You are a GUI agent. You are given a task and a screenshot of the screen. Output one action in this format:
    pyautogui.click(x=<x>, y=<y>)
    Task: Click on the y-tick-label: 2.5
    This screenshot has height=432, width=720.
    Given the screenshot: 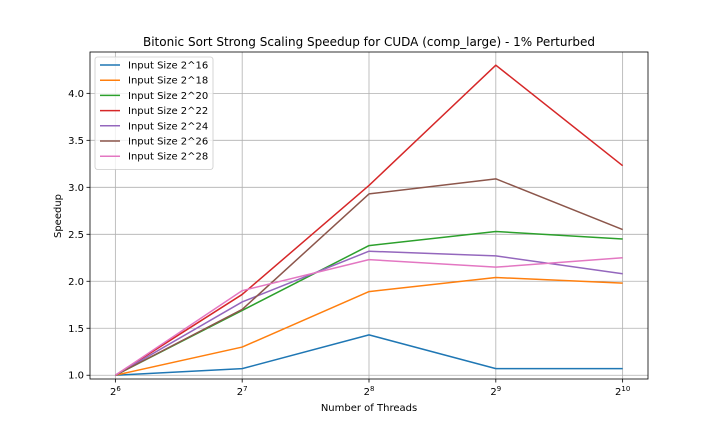 What is the action you would take?
    pyautogui.click(x=76, y=235)
    